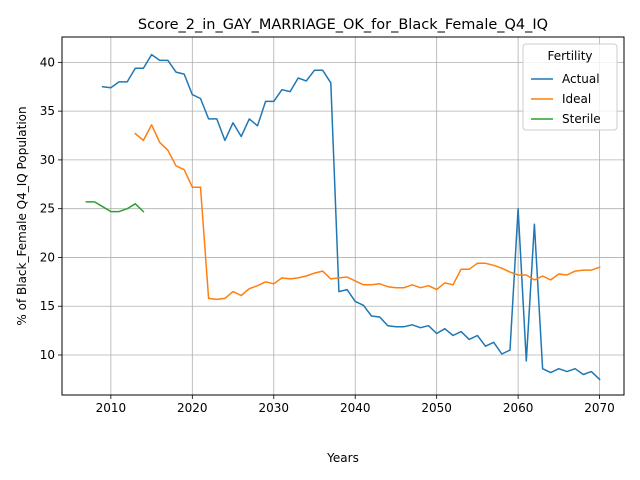 The width and height of the screenshot is (640, 480). Describe the element at coordinates (47, 306) in the screenshot. I see `y-tick-label: 15` at that location.